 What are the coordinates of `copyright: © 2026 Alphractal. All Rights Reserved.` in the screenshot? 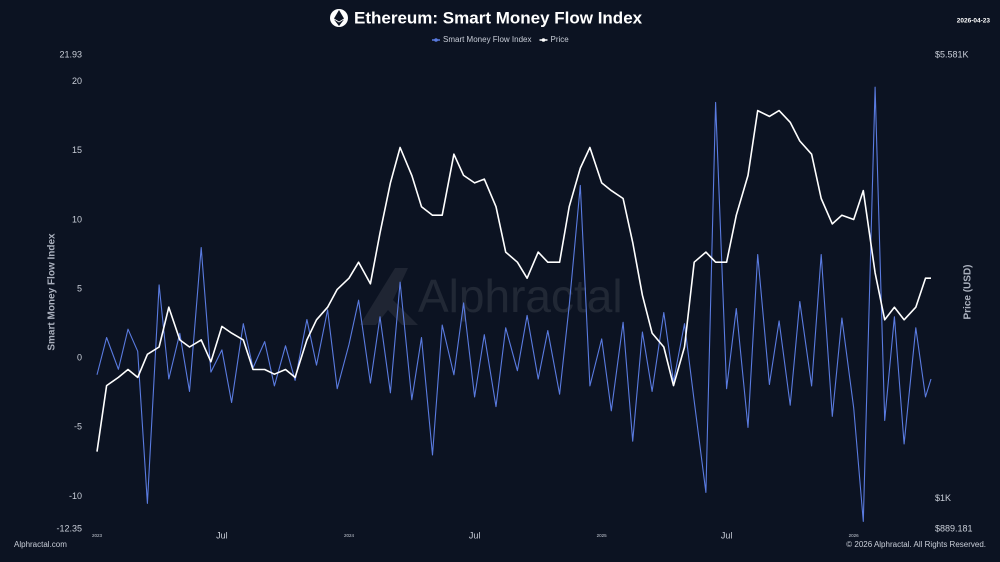 It's located at (916, 544).